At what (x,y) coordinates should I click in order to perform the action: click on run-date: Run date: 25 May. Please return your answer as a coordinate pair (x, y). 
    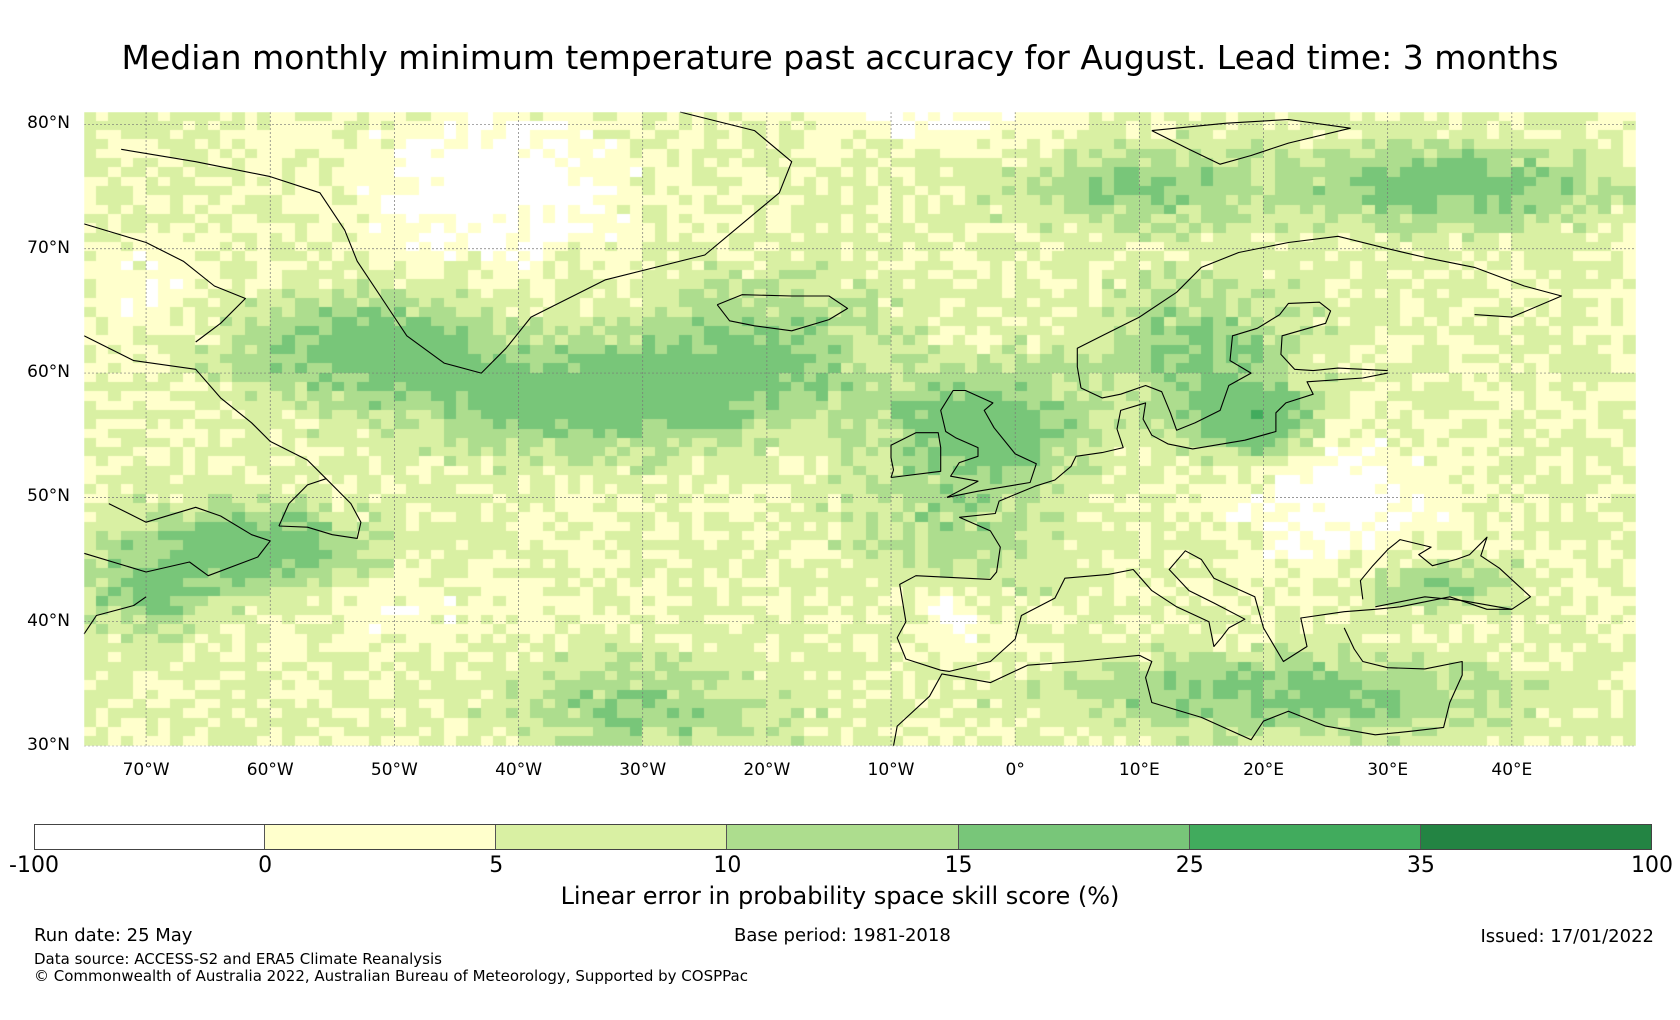
    Looking at the image, I should click on (113, 935).